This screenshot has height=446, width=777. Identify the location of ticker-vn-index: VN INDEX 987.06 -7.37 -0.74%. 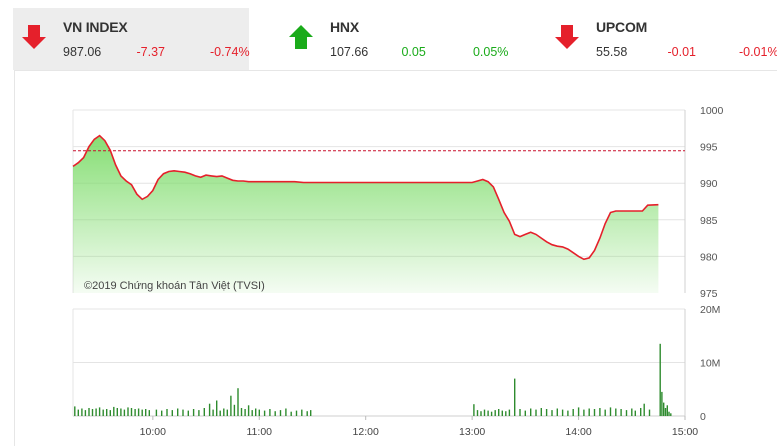
(131, 39).